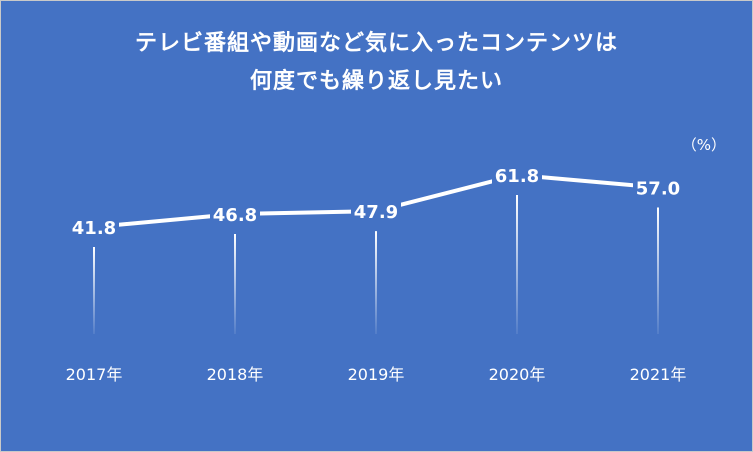 The height and width of the screenshot is (452, 753). I want to click on data-label: 46.8, so click(235, 215).